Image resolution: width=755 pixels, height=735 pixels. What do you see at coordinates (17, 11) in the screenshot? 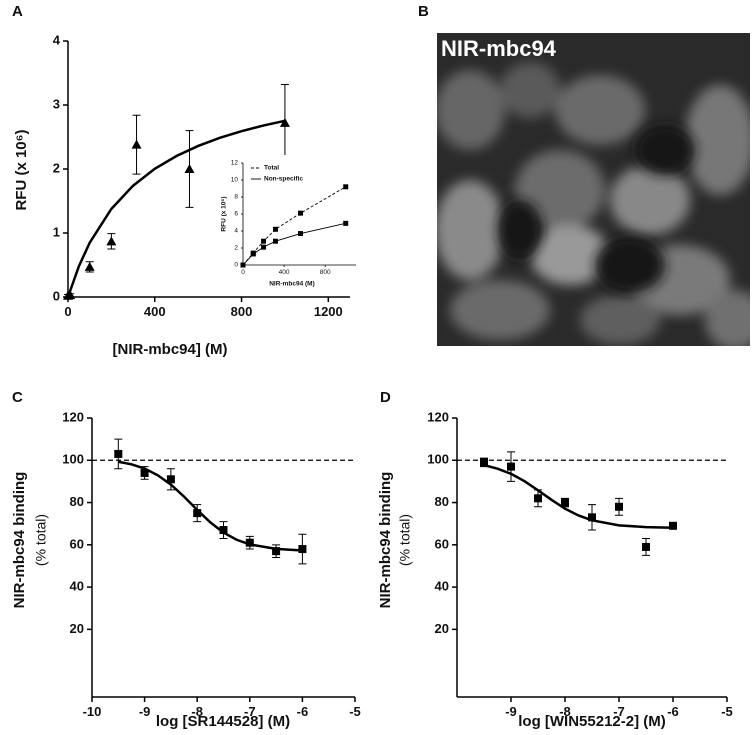
I see `panel-label: A` at bounding box center [17, 11].